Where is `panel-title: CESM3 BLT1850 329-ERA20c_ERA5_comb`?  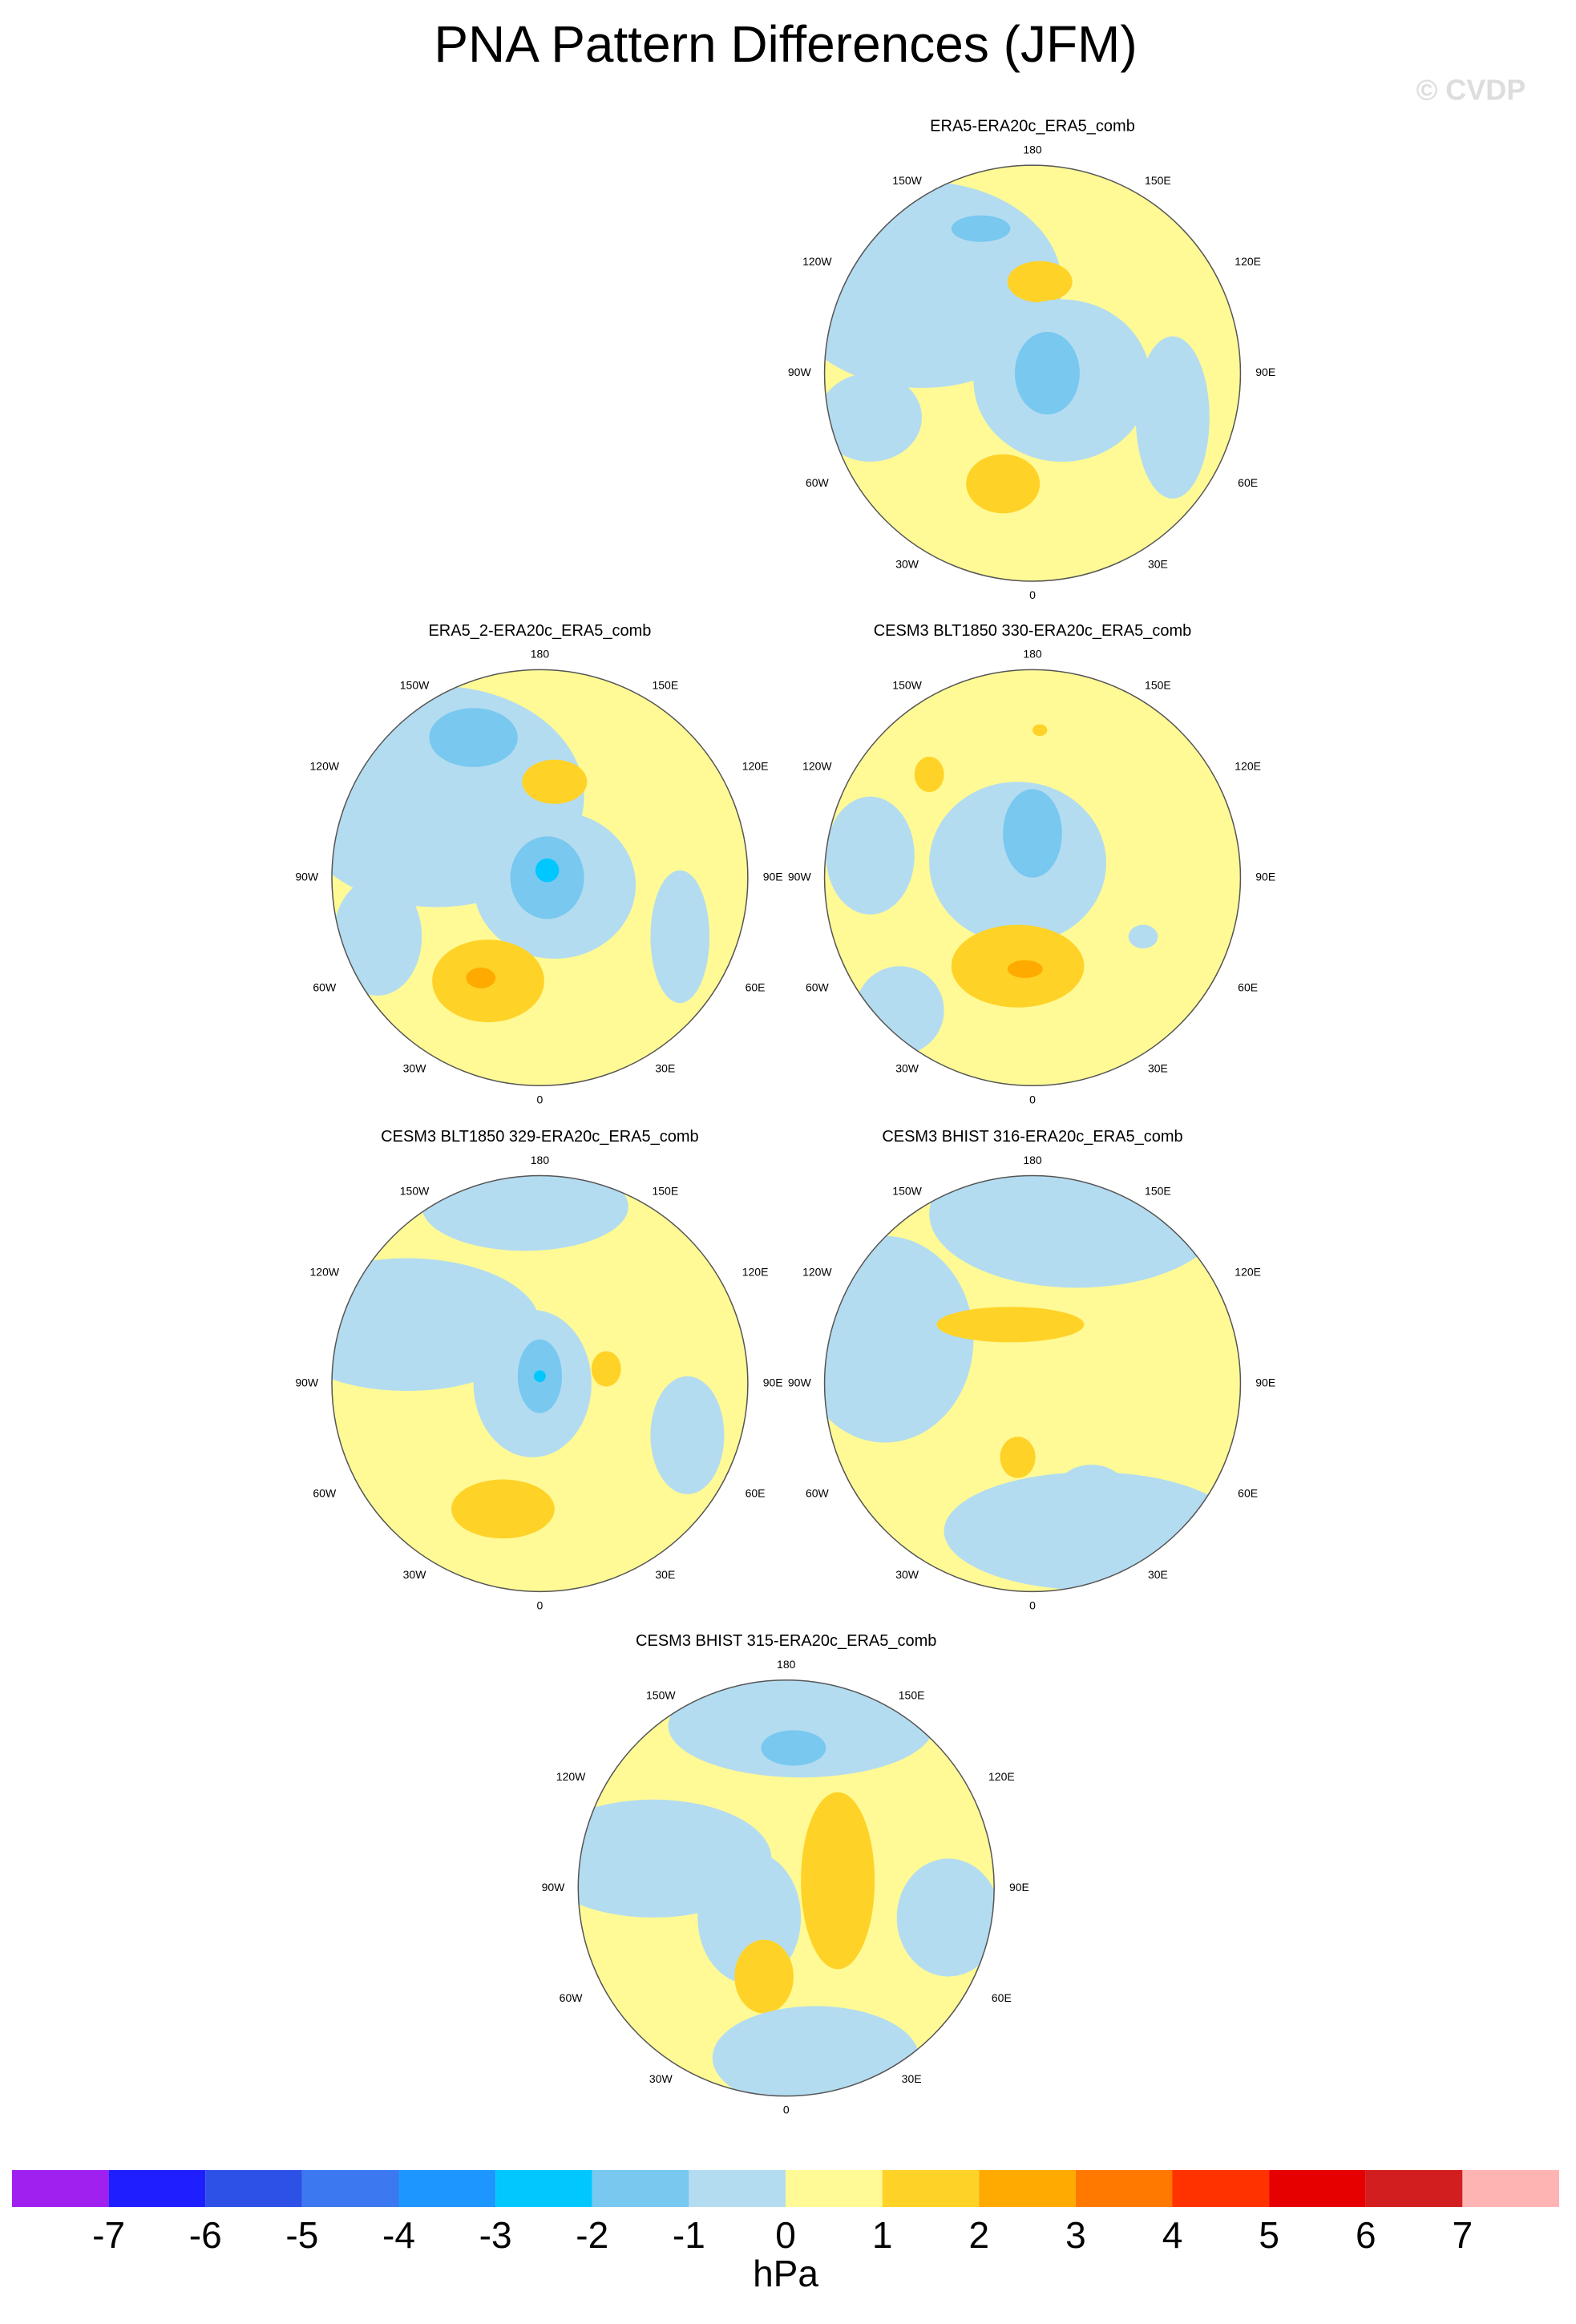
panel-title: CESM3 BLT1850 329-ERA20c_ERA5_comb is located at coordinates (540, 1137).